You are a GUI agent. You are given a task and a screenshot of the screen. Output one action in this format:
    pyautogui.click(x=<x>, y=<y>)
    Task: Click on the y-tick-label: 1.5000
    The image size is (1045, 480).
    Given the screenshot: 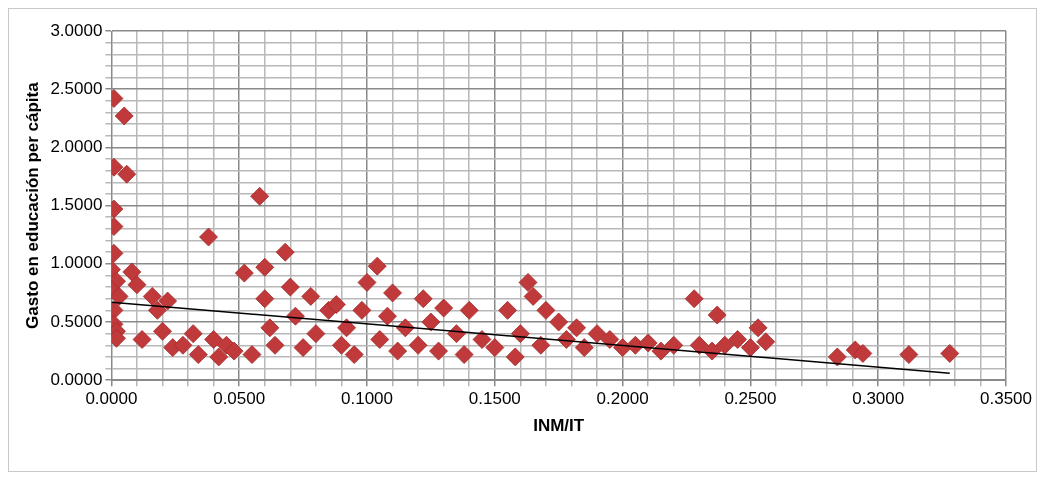 What is the action you would take?
    pyautogui.click(x=76, y=205)
    